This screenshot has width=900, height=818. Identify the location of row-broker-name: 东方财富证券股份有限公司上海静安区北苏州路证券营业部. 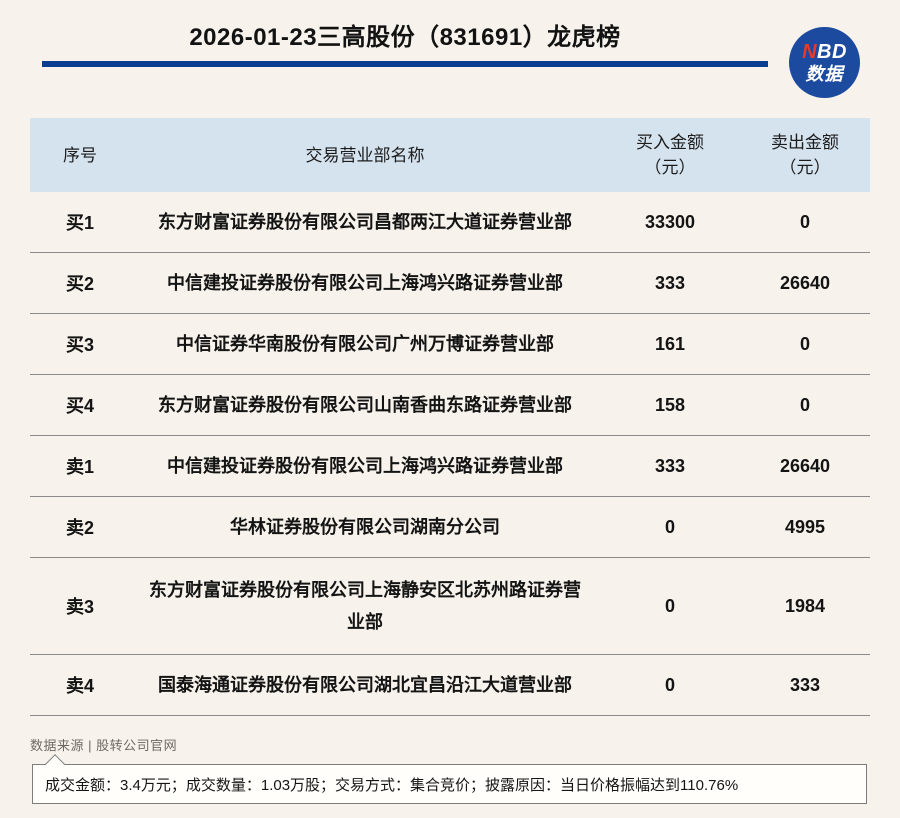
(365, 606).